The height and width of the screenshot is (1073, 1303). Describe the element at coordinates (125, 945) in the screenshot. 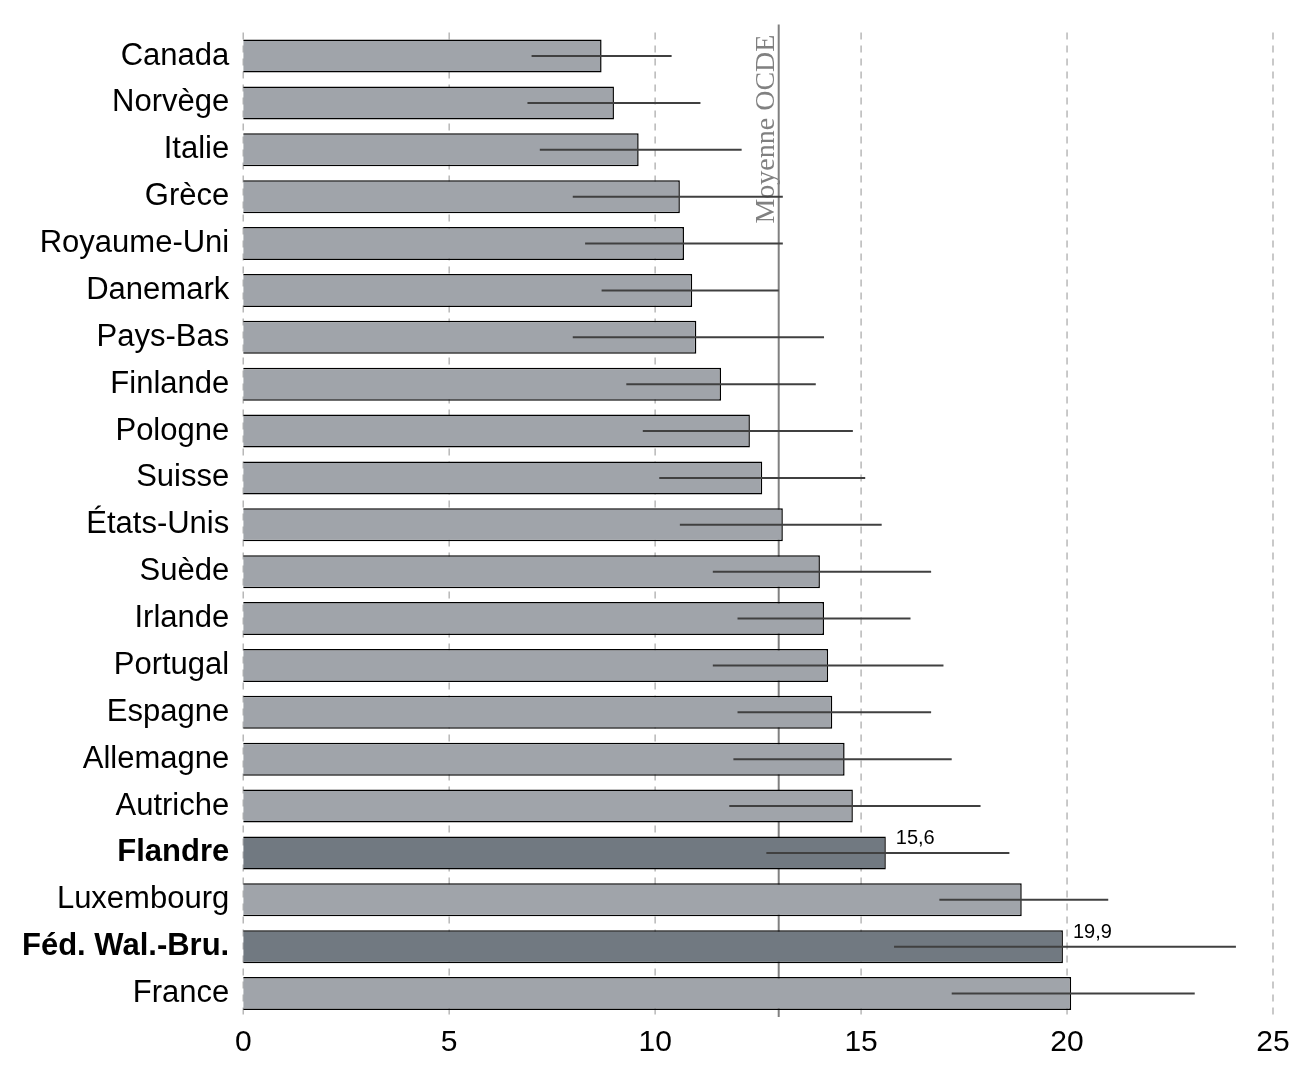

I see `y-tick-label: Féd. Wal.-Bru.` at that location.